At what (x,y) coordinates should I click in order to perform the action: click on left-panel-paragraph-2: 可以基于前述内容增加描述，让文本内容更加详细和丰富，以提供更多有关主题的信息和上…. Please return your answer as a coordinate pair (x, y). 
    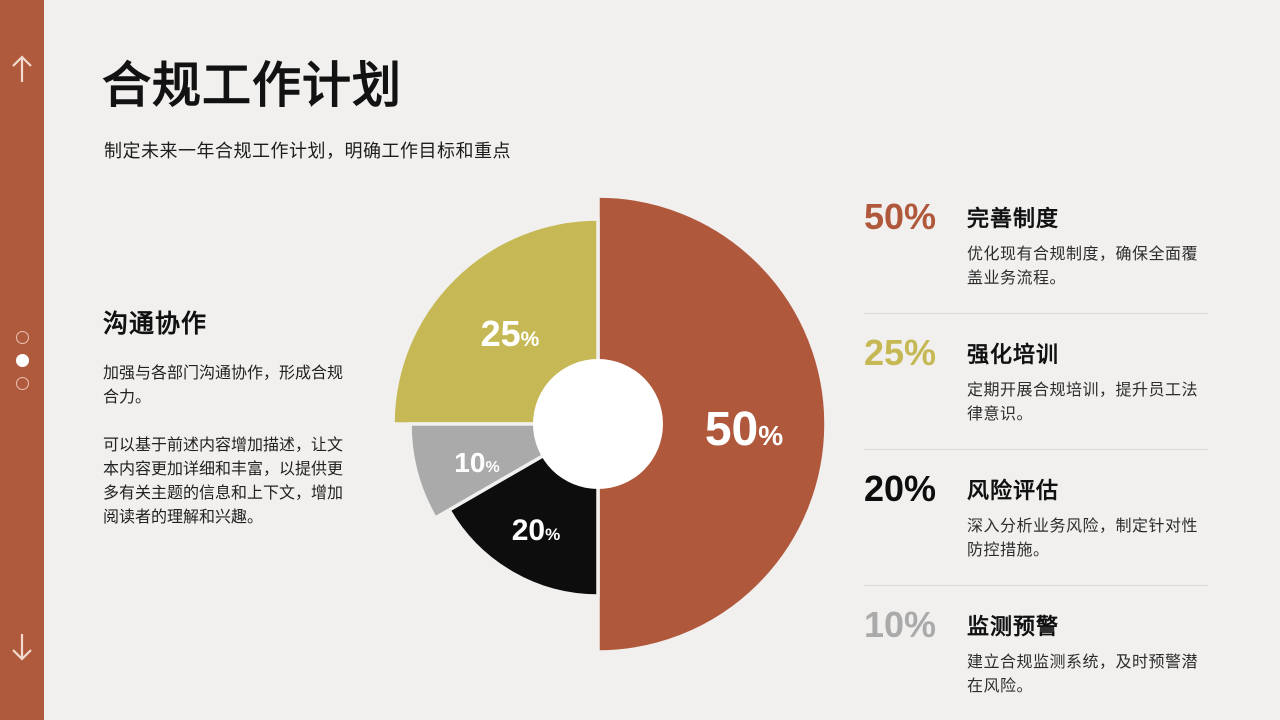
    Looking at the image, I should click on (223, 481).